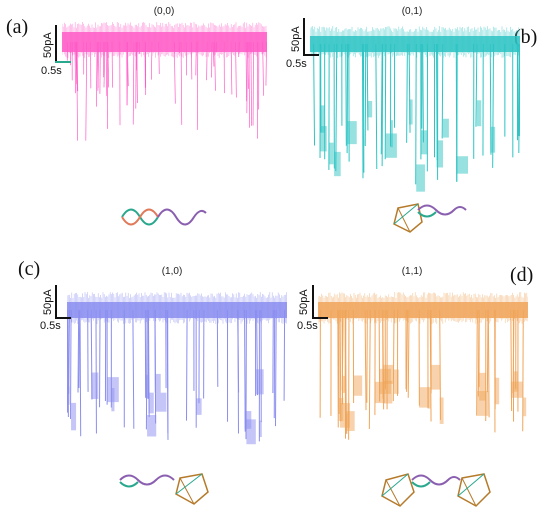  Describe the element at coordinates (164, 11) in the screenshot. I see `panel-a-title: (0,0)` at that location.